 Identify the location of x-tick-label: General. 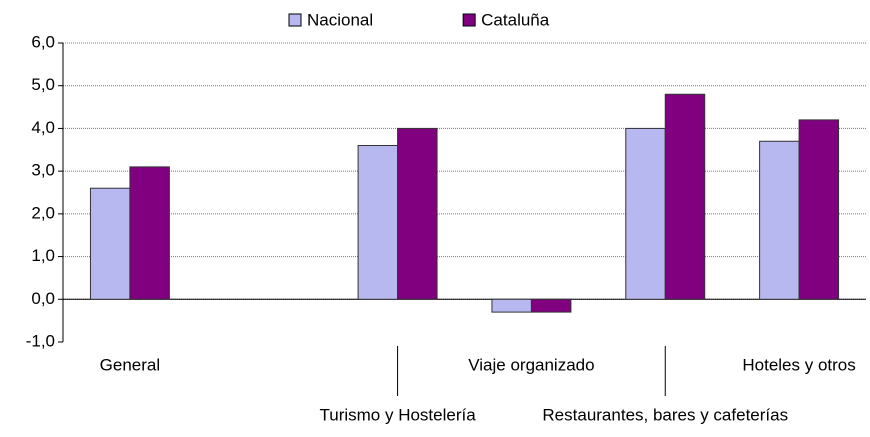
(130, 364).